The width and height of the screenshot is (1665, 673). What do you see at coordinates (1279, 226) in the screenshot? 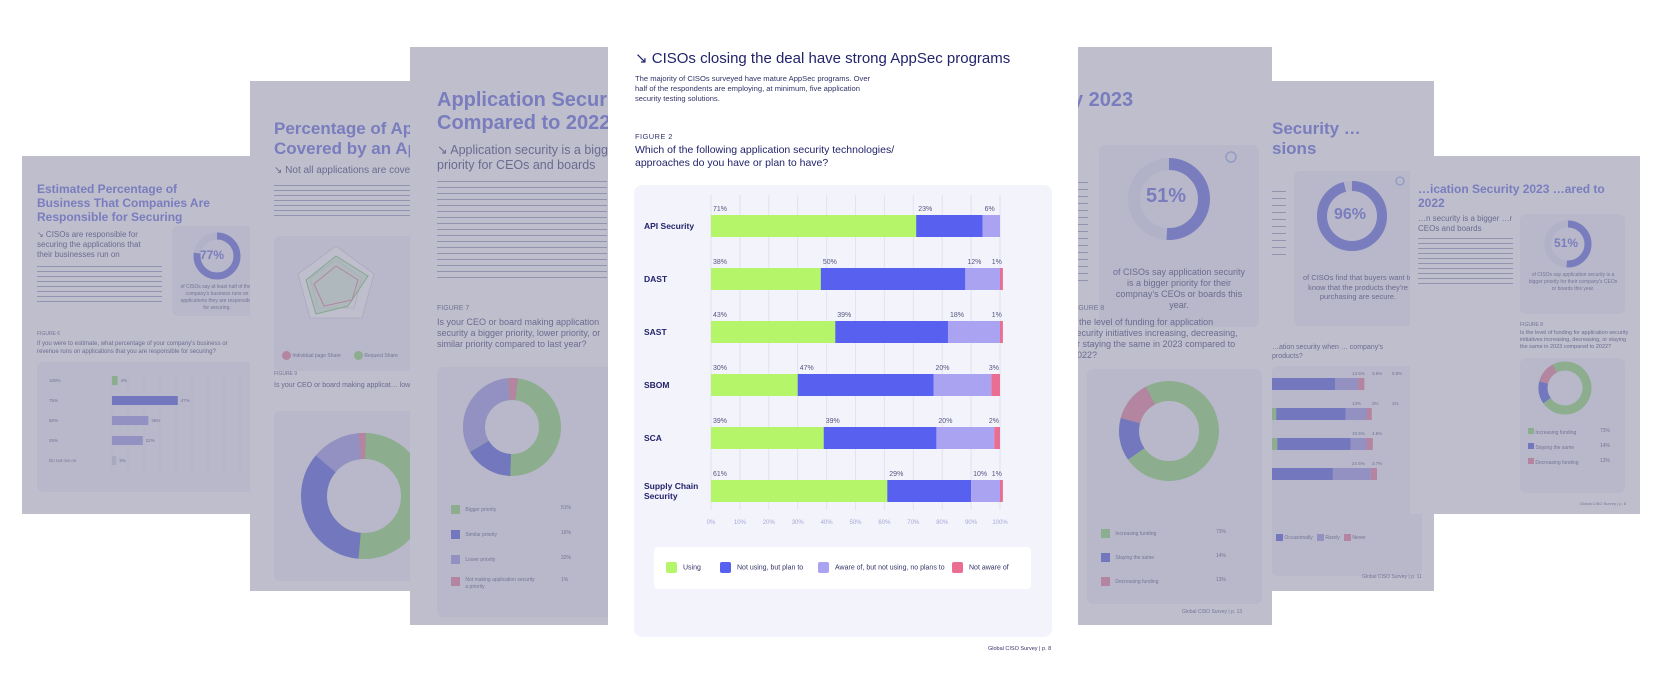
I see `page-5-body` at bounding box center [1279, 226].